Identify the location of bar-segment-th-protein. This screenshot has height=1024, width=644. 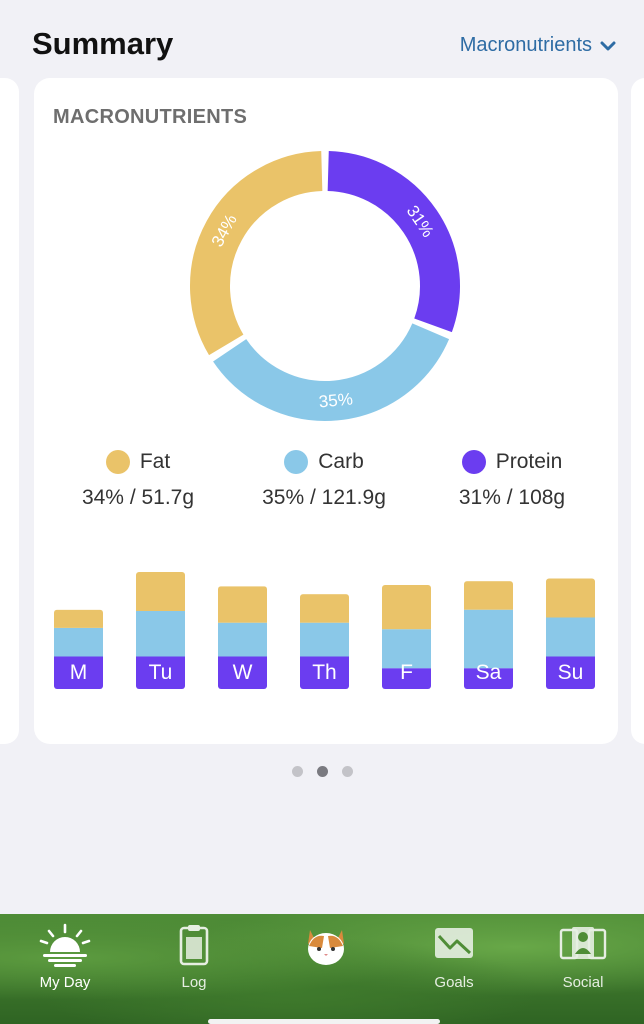
(324, 672).